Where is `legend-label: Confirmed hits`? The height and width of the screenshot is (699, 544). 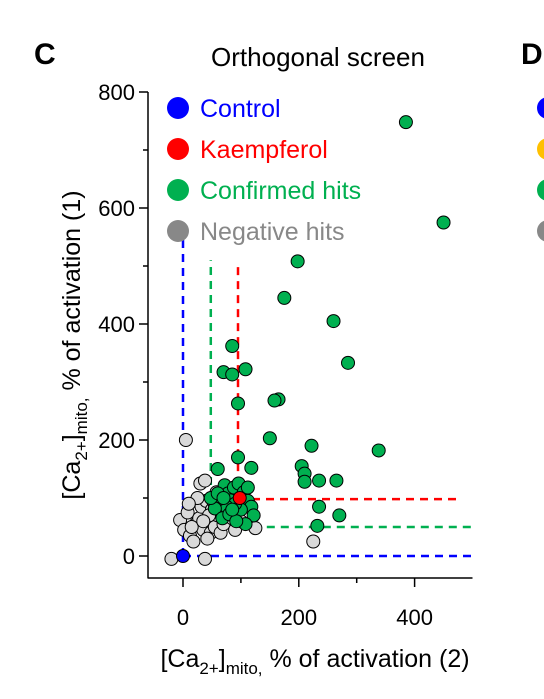
legend-label: Confirmed hits is located at coordinates (280, 191).